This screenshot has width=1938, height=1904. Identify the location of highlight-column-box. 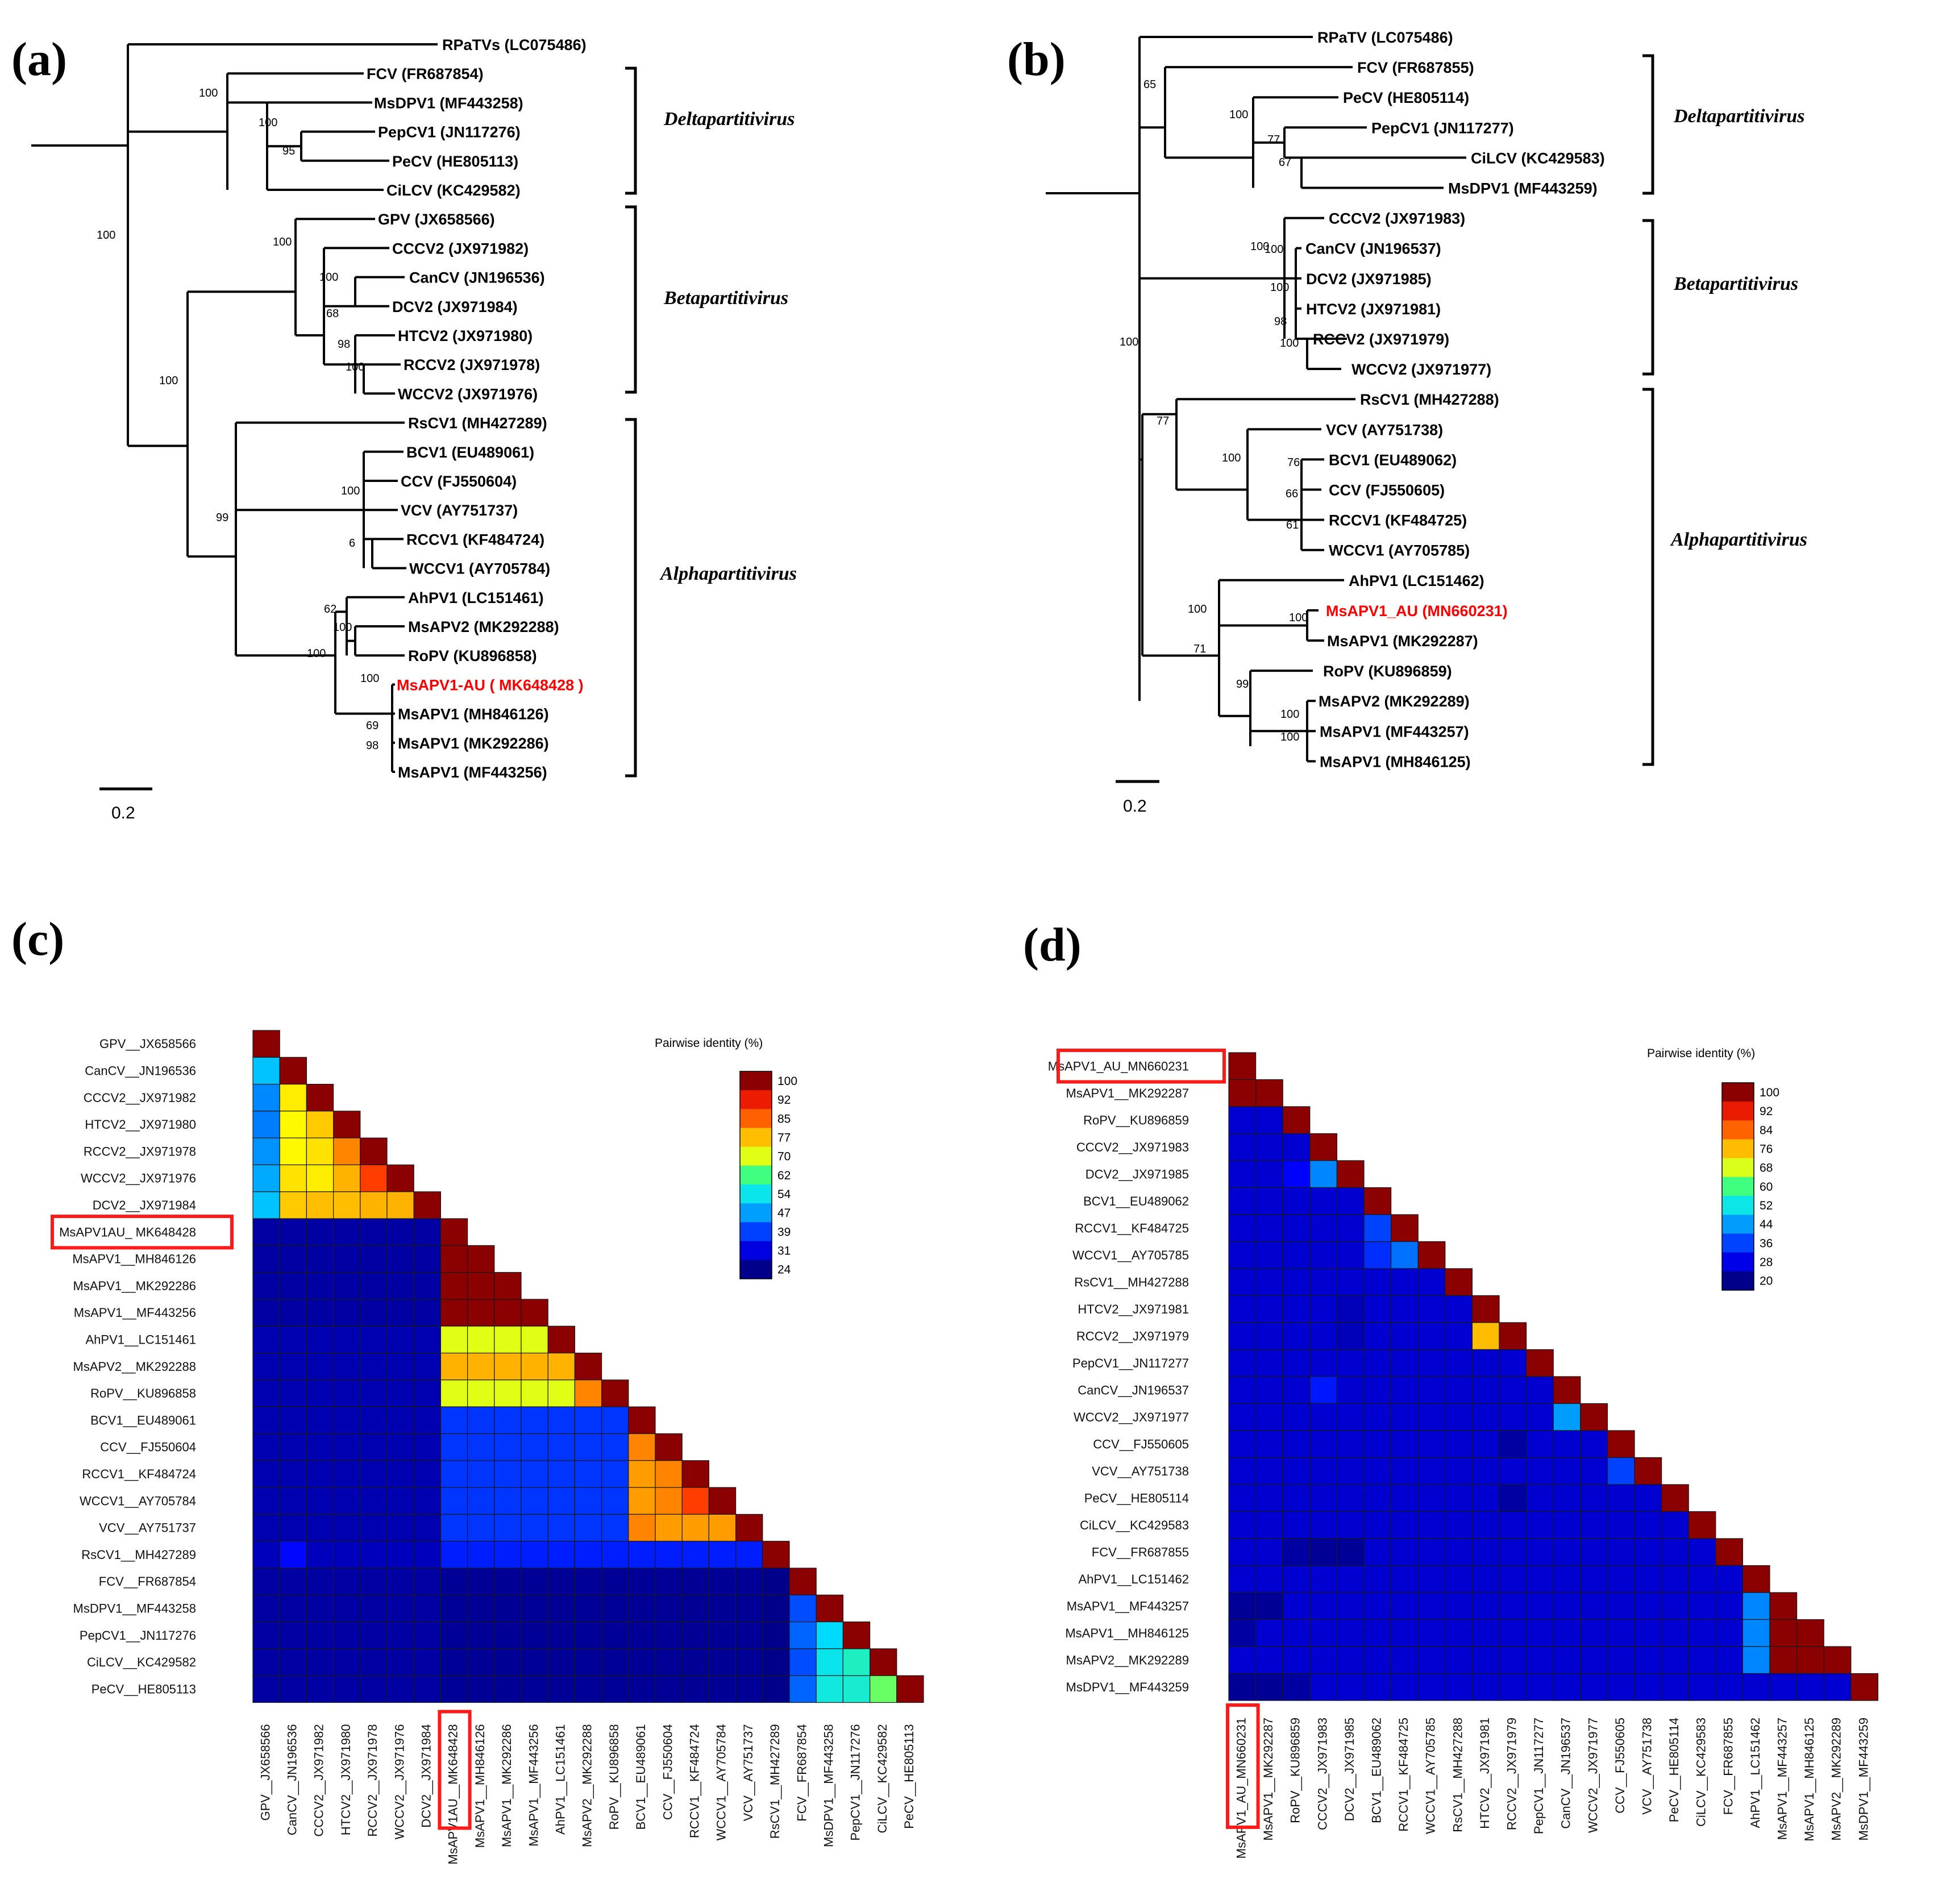
(1243, 1766).